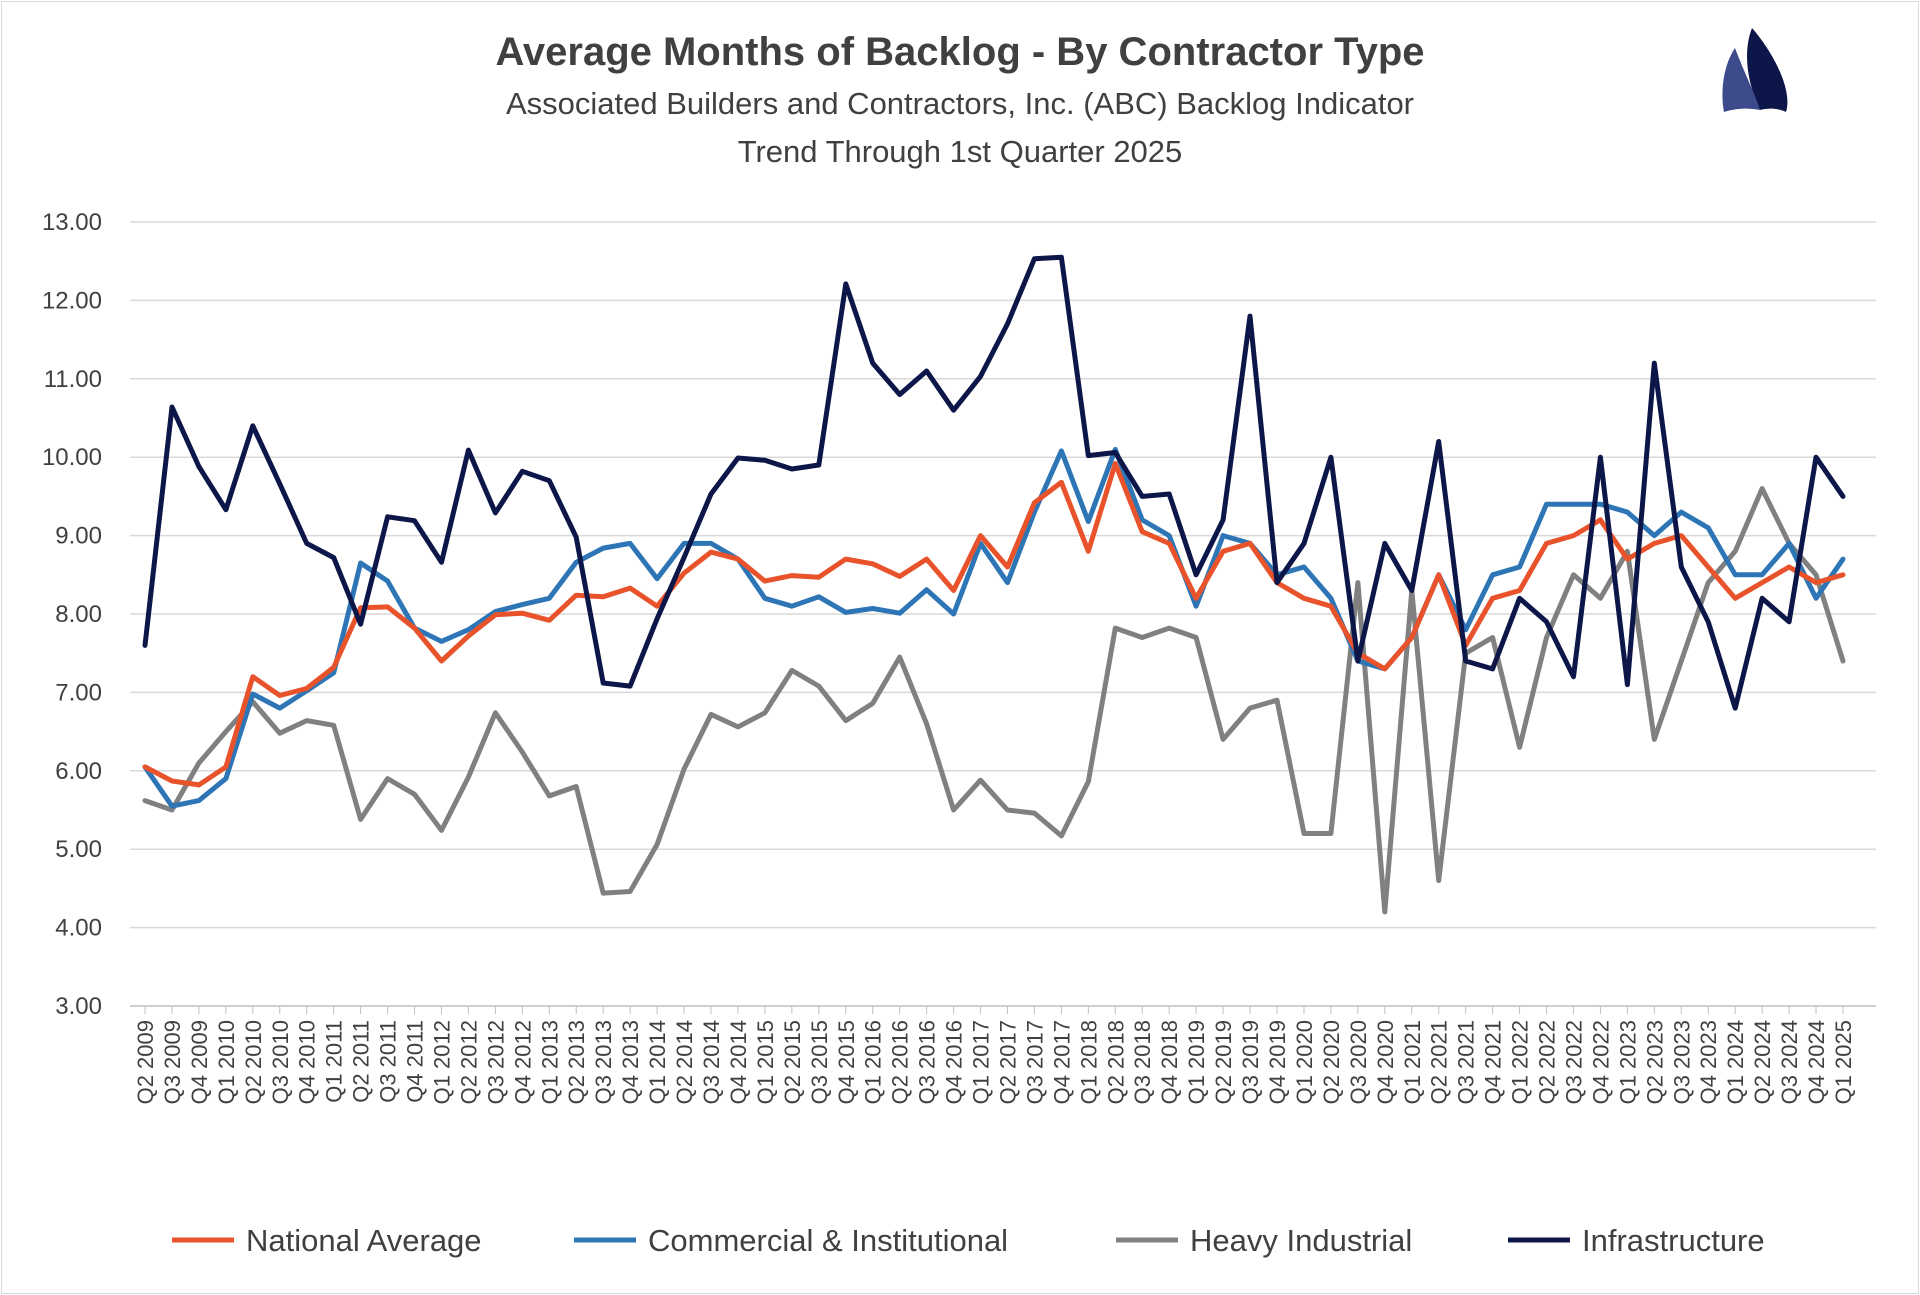 This screenshot has height=1295, width=1920. Describe the element at coordinates (253, 1062) in the screenshot. I see `x-tick-label: Q2 2010` at that location.